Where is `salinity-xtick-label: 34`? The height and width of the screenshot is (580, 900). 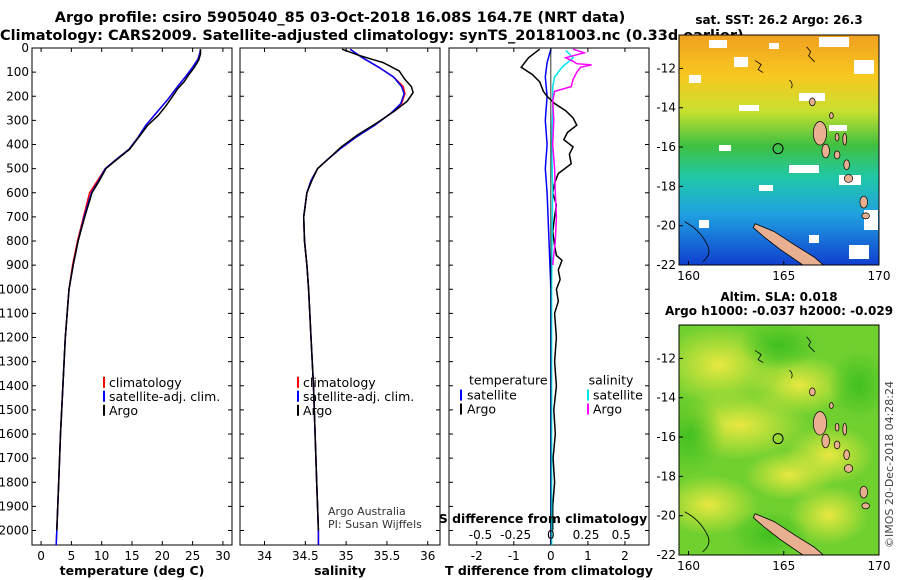 salinity-xtick-label: 34 is located at coordinates (264, 556).